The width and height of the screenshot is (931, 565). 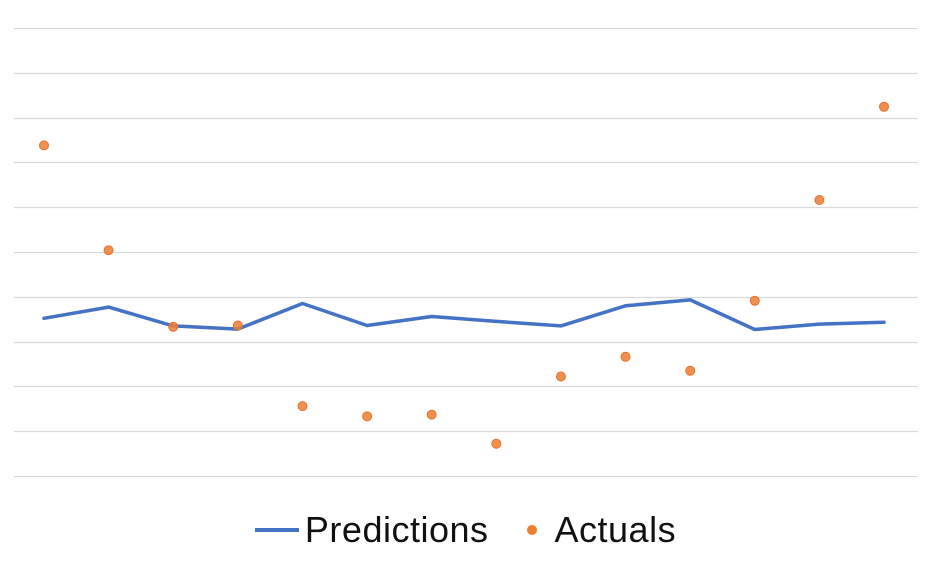 I want to click on legend-label-actuals: Actuals, so click(x=615, y=529).